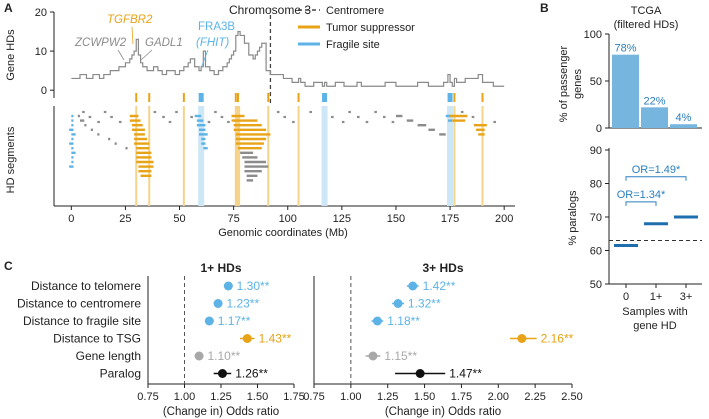 The width and height of the screenshot is (709, 419). What do you see at coordinates (534, 397) in the screenshot?
I see `c-subplot-1-xtick-label-6: 2.25` at bounding box center [534, 397].